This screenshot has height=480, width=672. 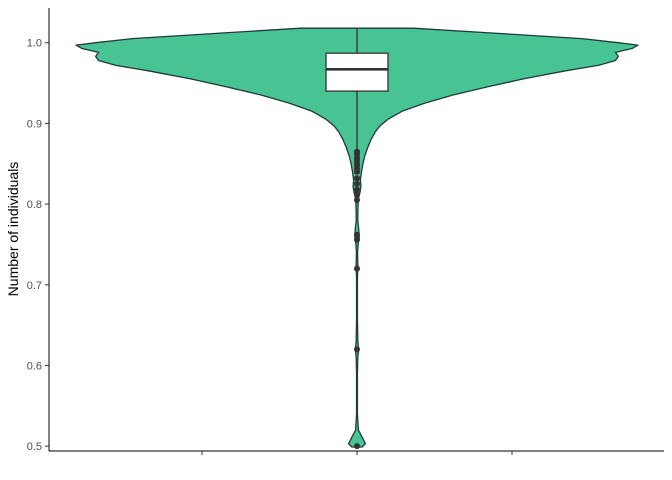 I want to click on y-axis-title: Number of individuals, so click(x=13, y=229).